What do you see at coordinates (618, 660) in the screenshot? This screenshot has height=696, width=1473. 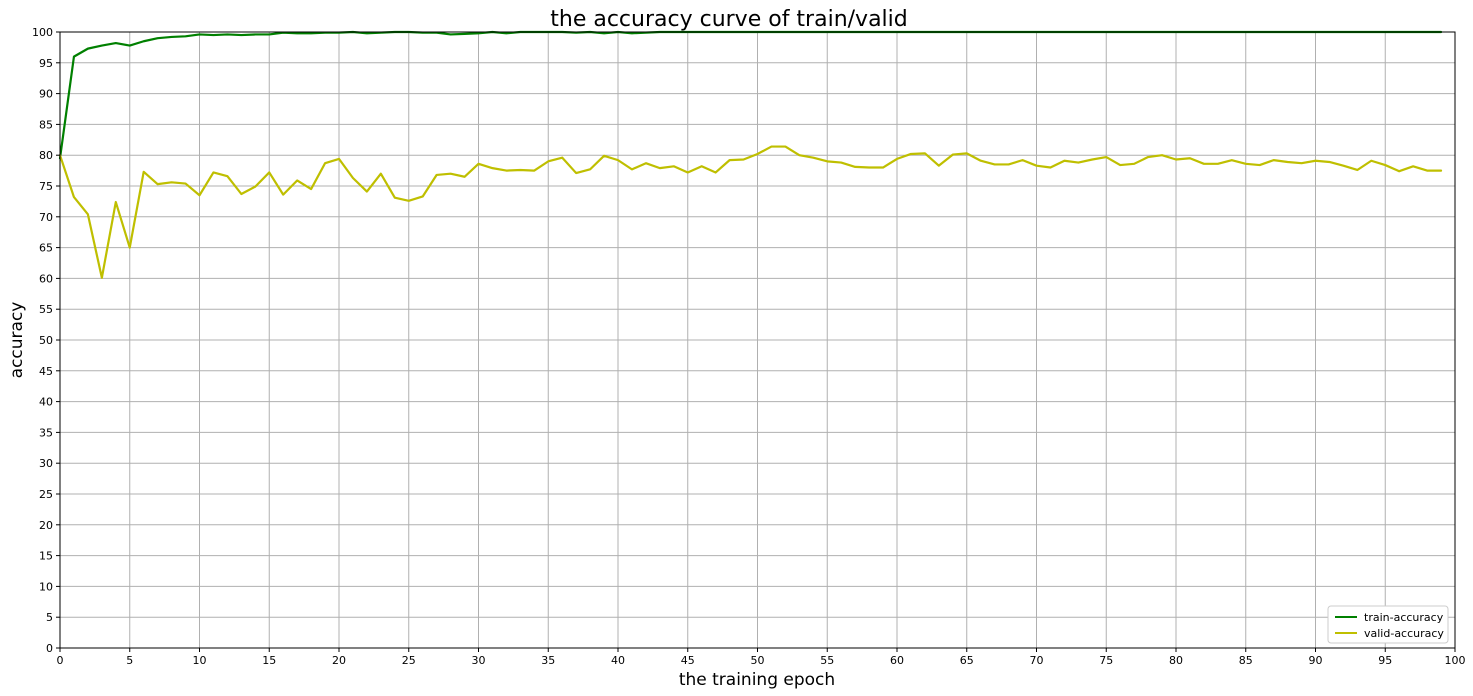 I see `x-tick-label: 40` at bounding box center [618, 660].